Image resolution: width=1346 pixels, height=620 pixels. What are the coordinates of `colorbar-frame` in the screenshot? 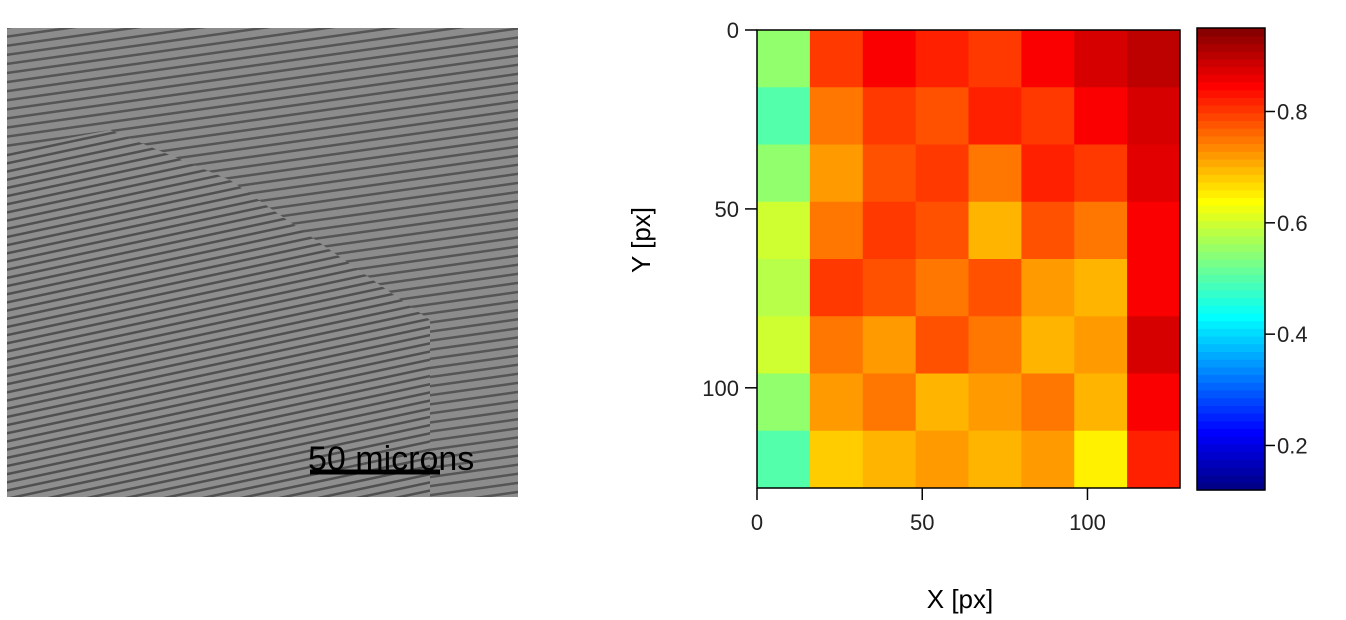 It's located at (1231, 259).